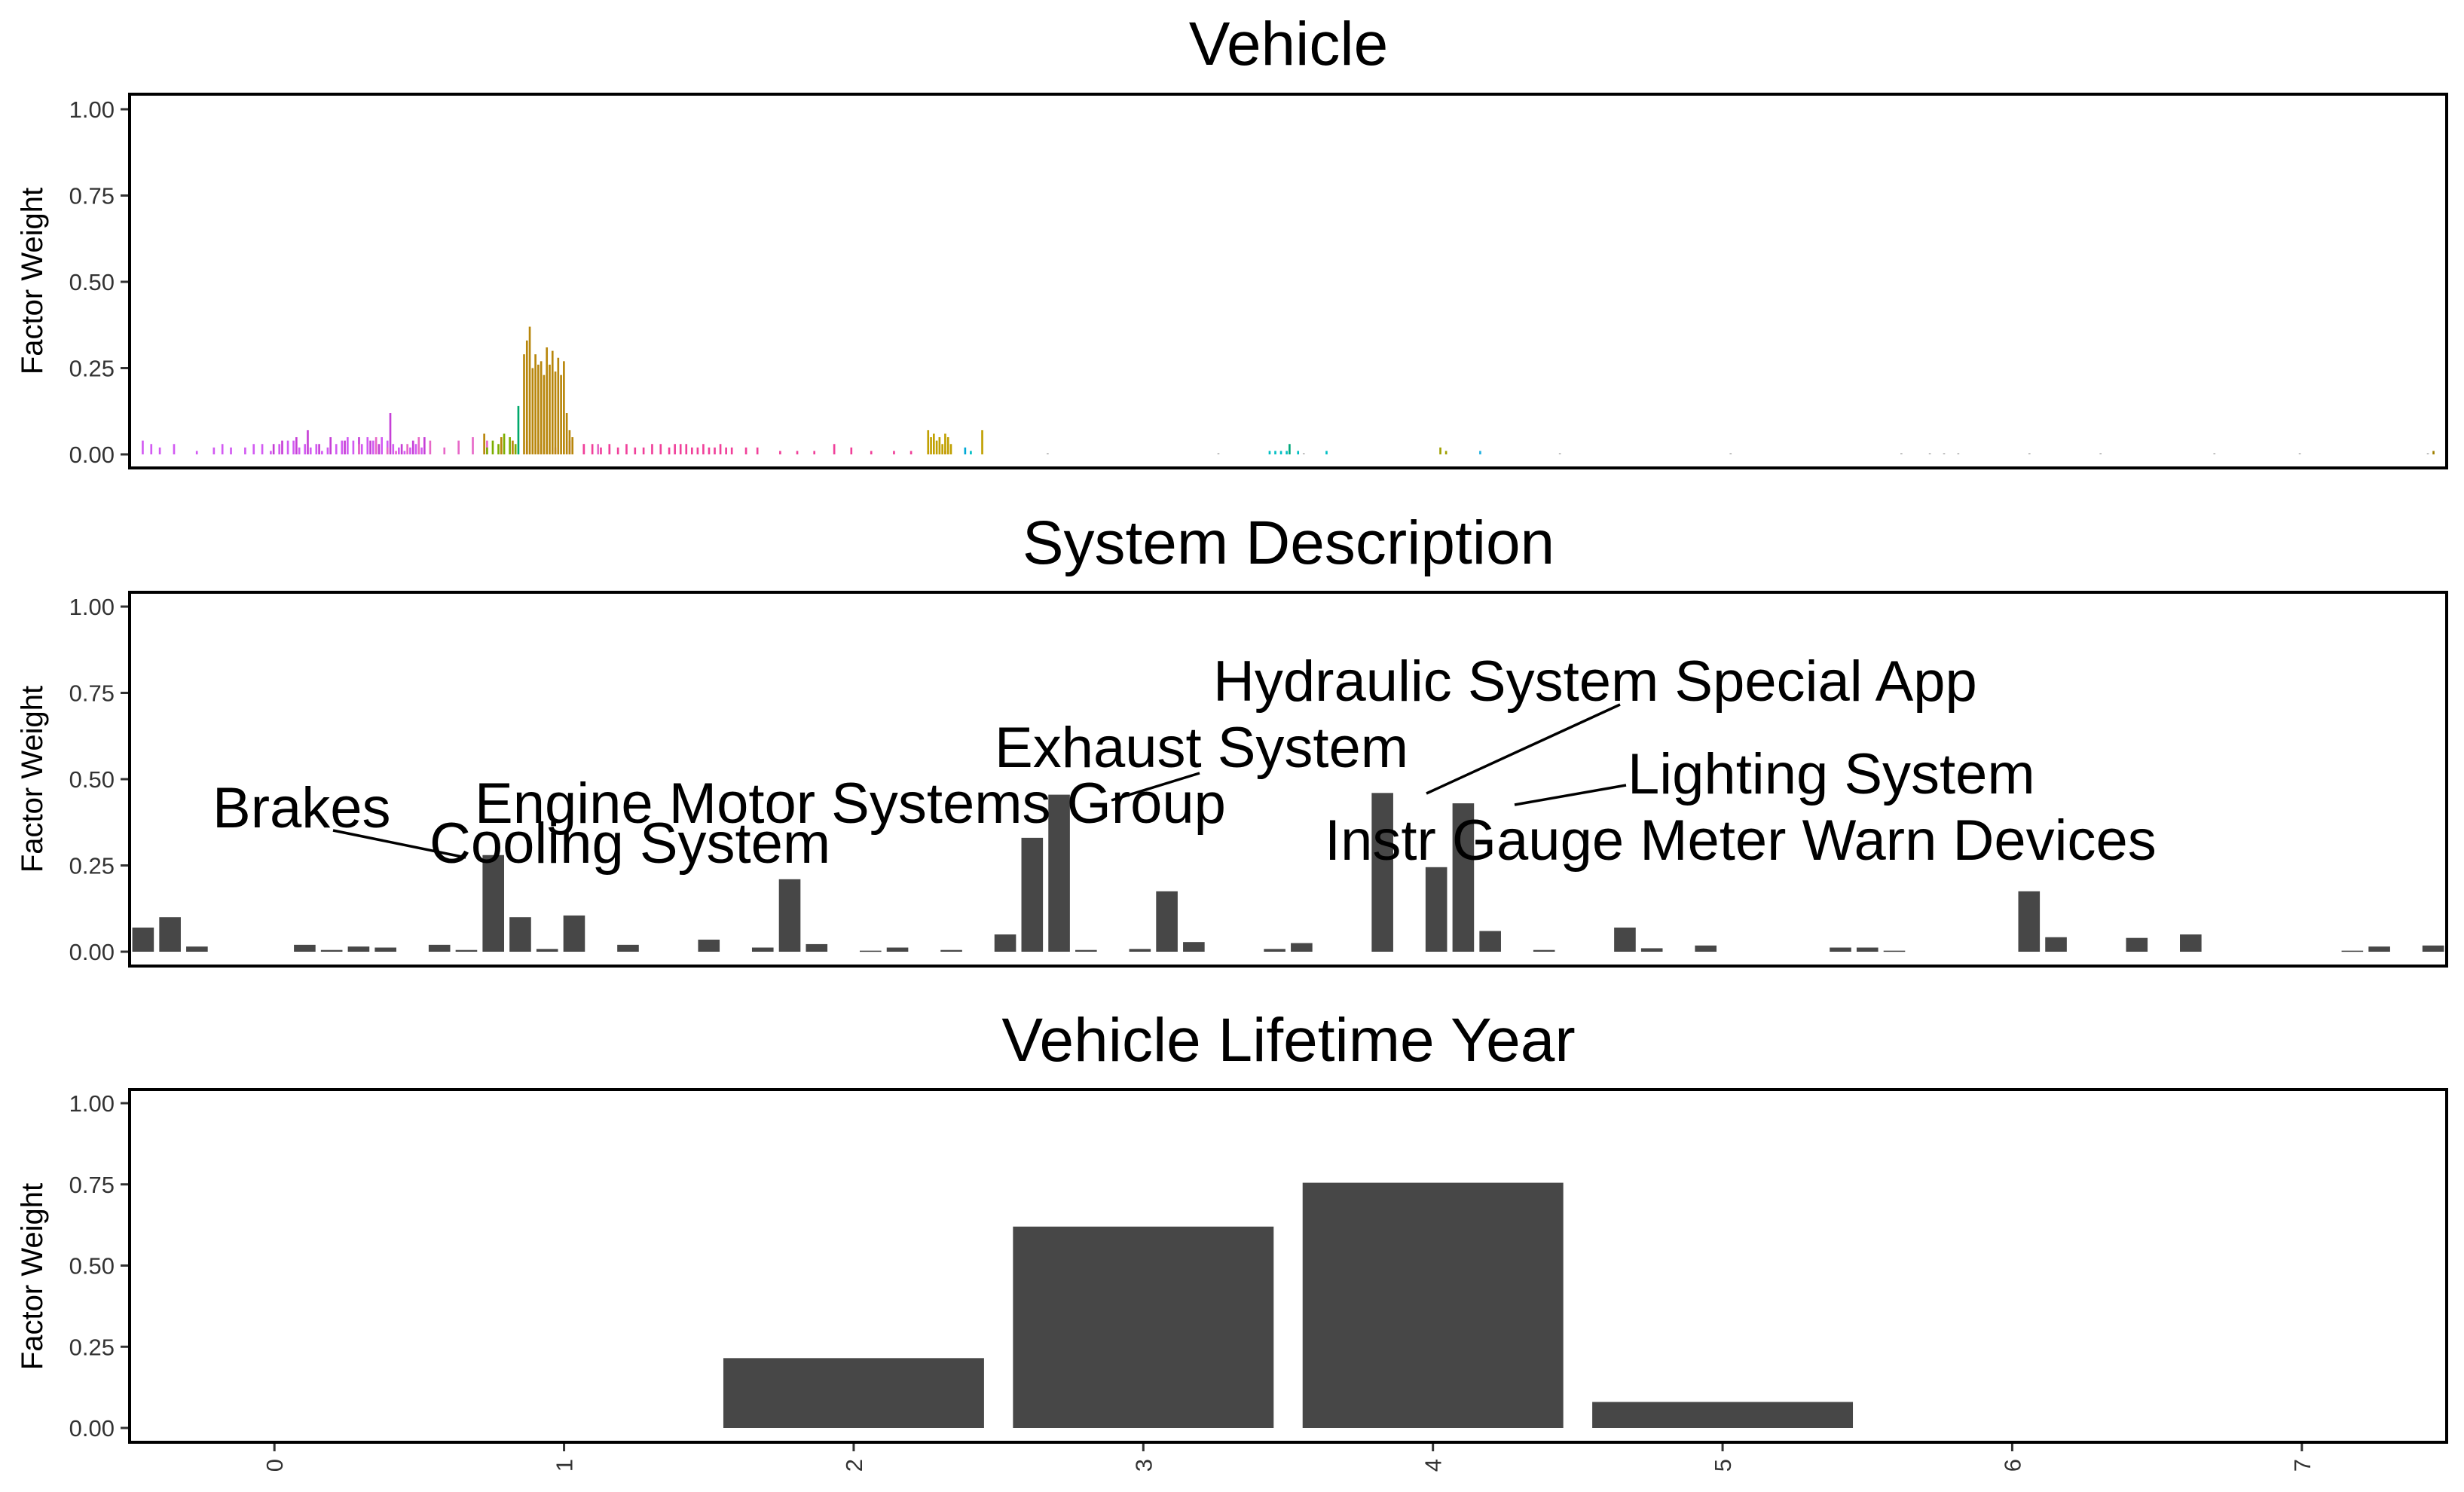  Describe the element at coordinates (1288, 872) in the screenshot. I see `system-description-bars` at that location.